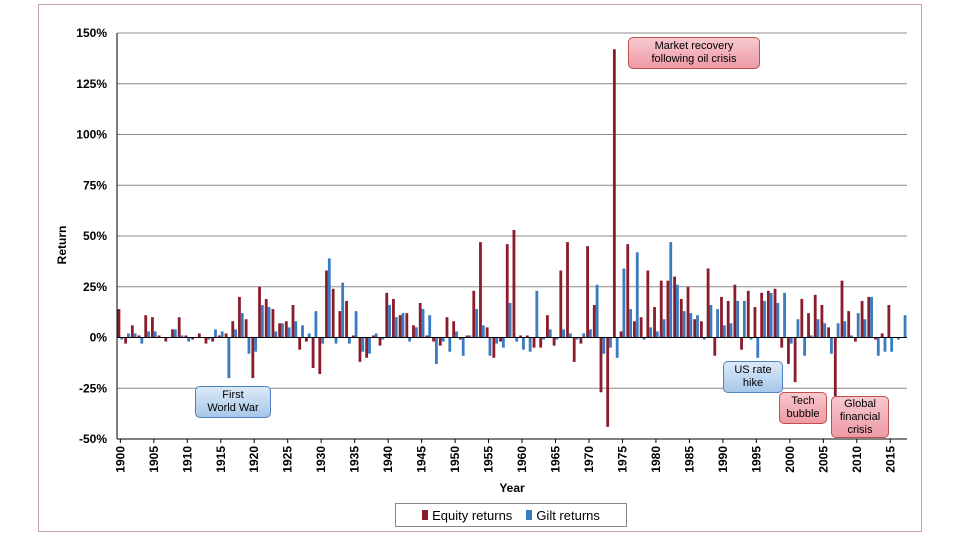  Describe the element at coordinates (556, 459) in the screenshot. I see `x-tick-label: 1965` at that location.